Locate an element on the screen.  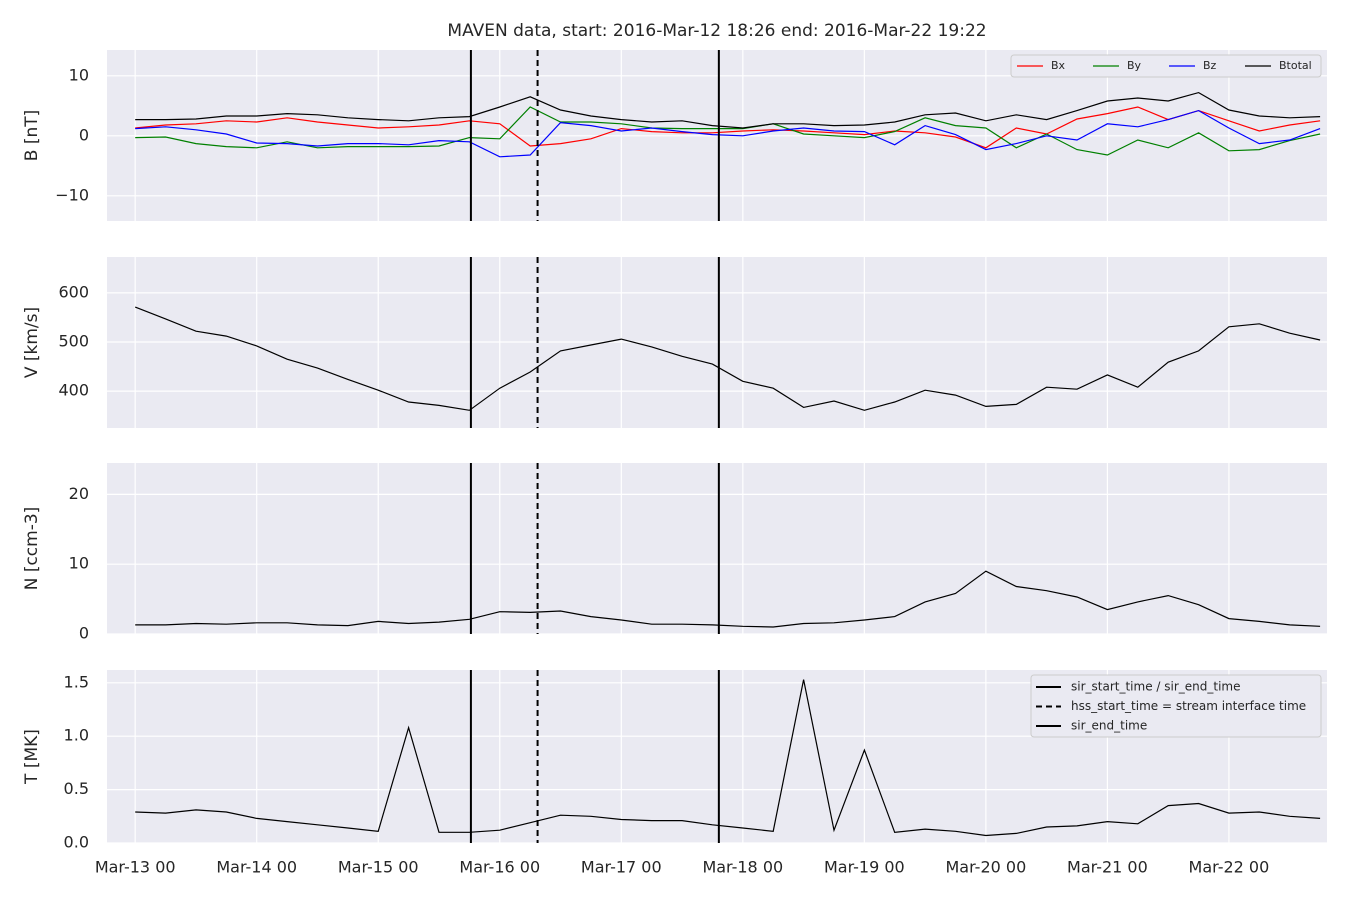
x-tick-label: Mar-21 00 is located at coordinates (1107, 867).